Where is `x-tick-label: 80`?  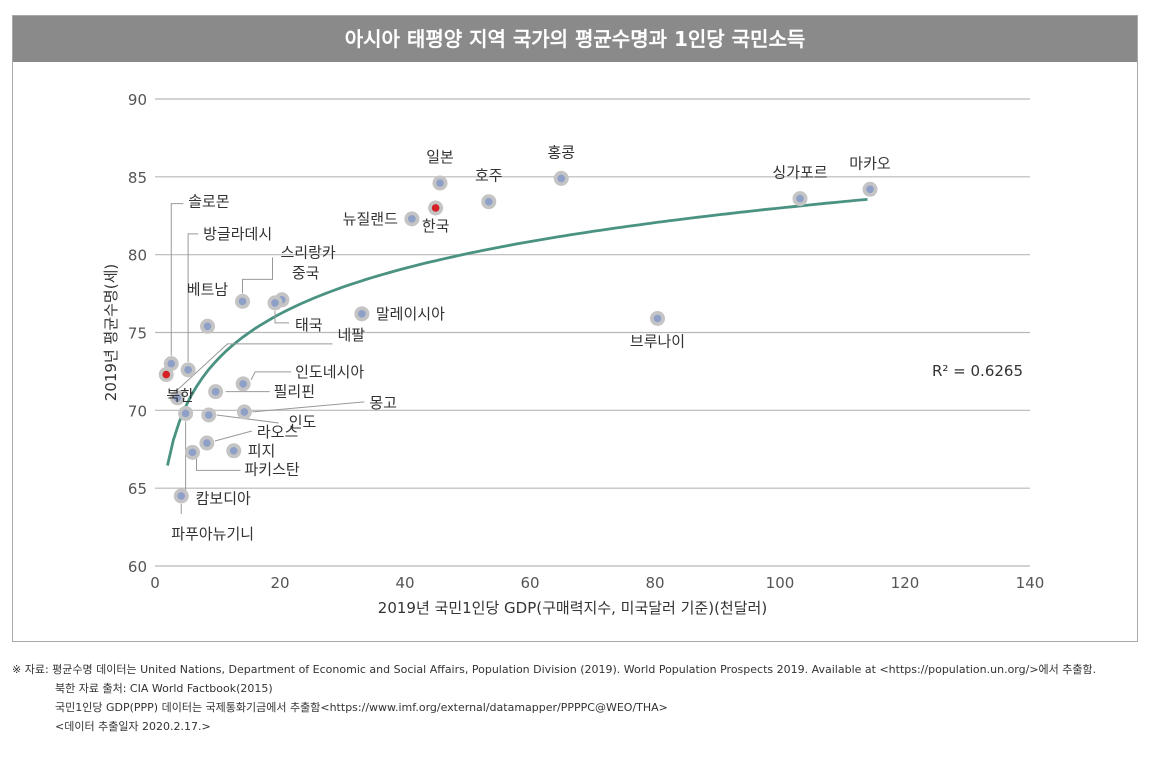
x-tick-label: 80 is located at coordinates (654, 583).